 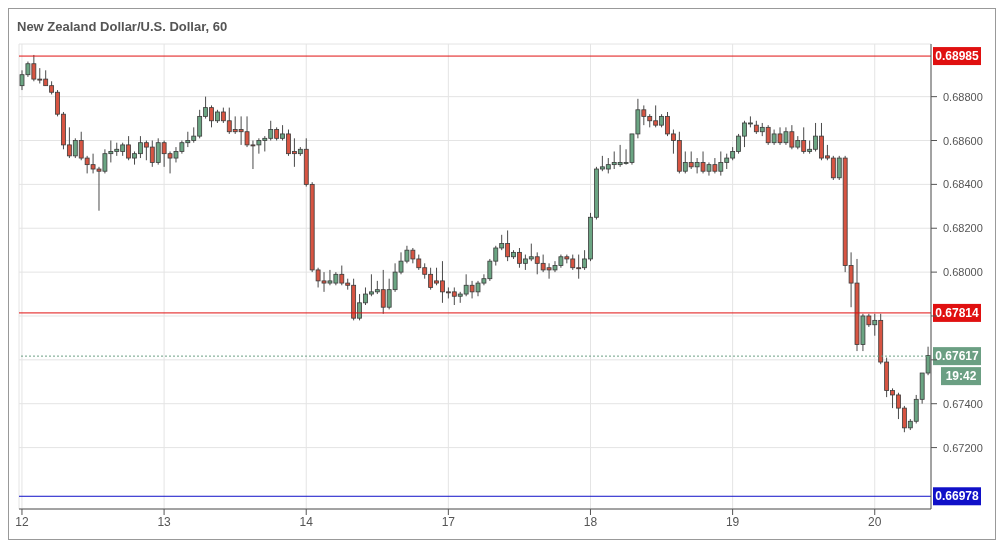 What do you see at coordinates (963, 184) in the screenshot?
I see `y-tick-label: 0.68400` at bounding box center [963, 184].